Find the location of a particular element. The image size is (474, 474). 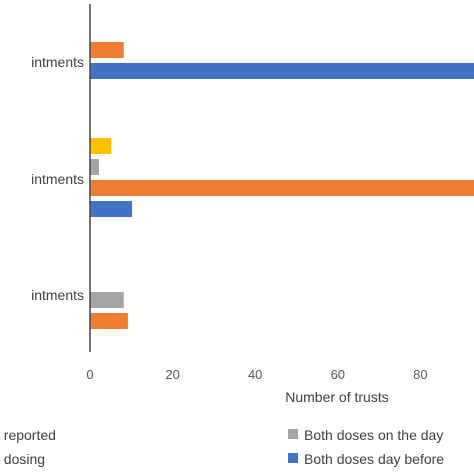

legend-label: Both doses on the day is located at coordinates (373, 435).